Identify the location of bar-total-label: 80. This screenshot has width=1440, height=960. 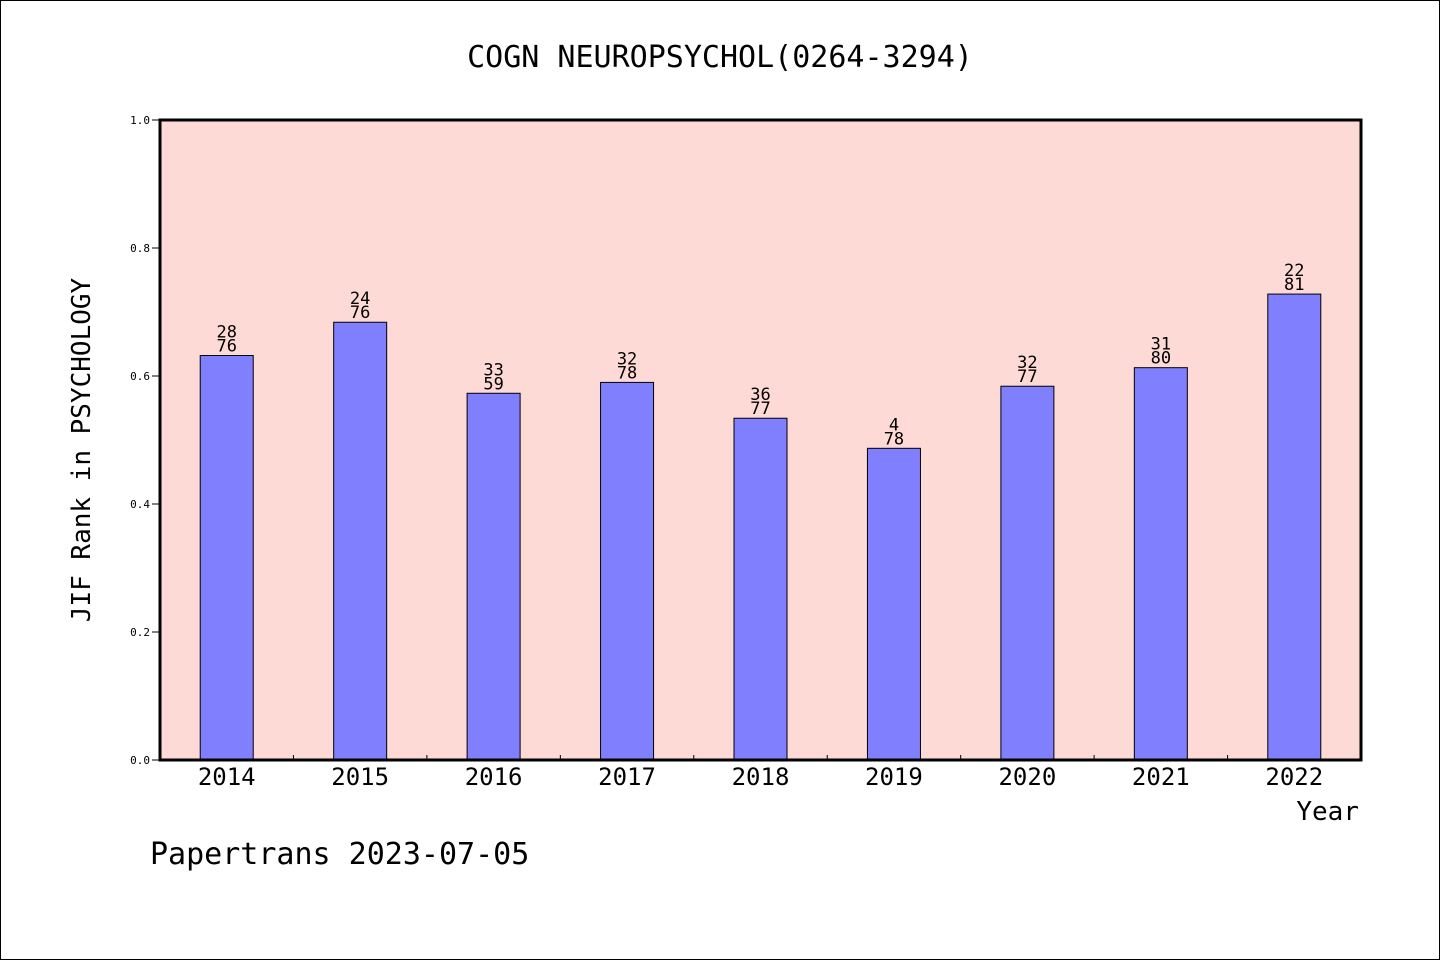
(1161, 359).